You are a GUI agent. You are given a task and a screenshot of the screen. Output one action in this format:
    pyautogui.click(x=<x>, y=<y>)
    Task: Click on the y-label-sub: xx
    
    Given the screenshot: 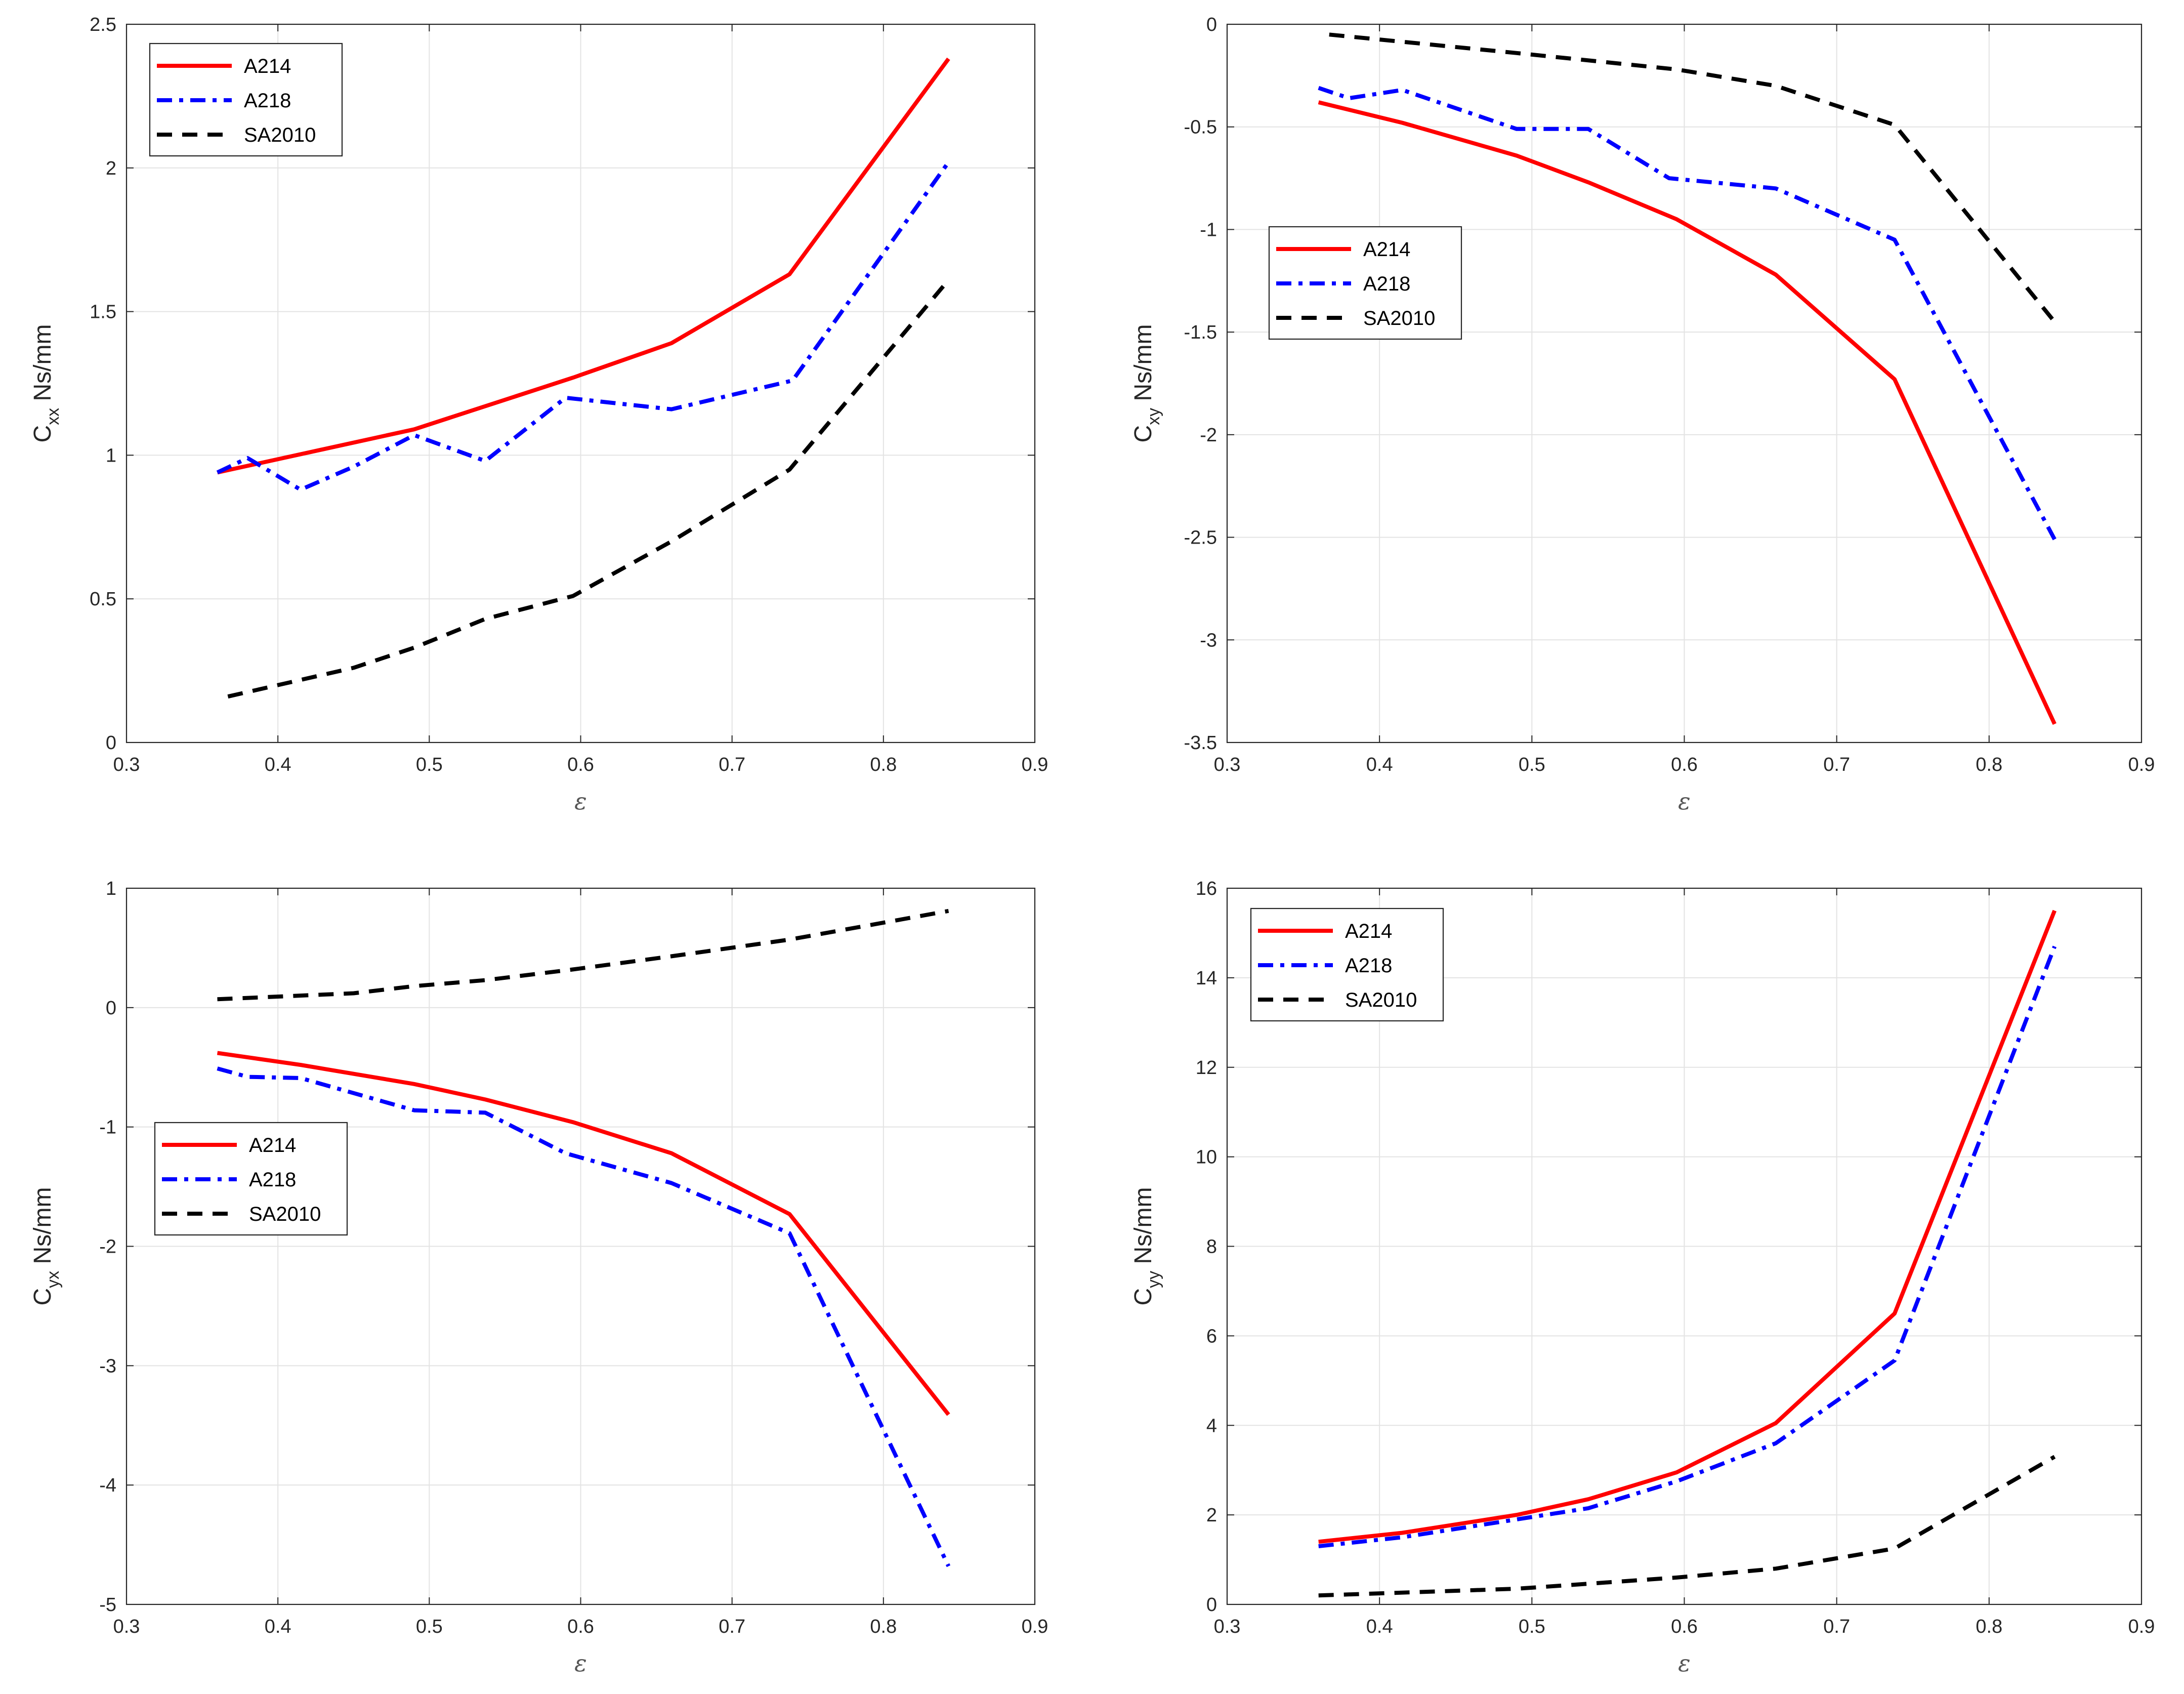 What is the action you would take?
    pyautogui.click(x=53, y=416)
    